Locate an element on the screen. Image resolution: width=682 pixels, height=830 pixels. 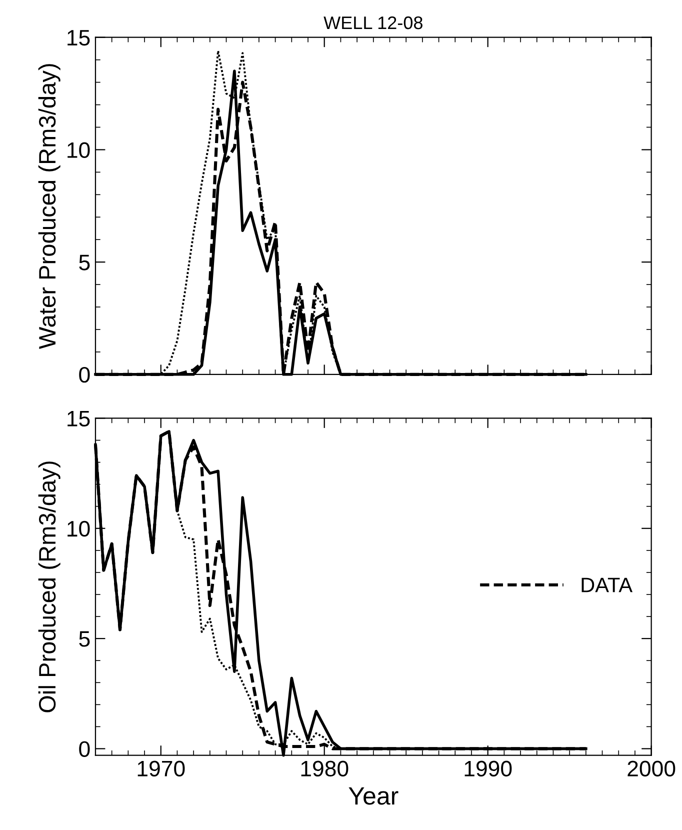
y-axis-title: Oil Produced (Rm3/day) is located at coordinates (49, 587).